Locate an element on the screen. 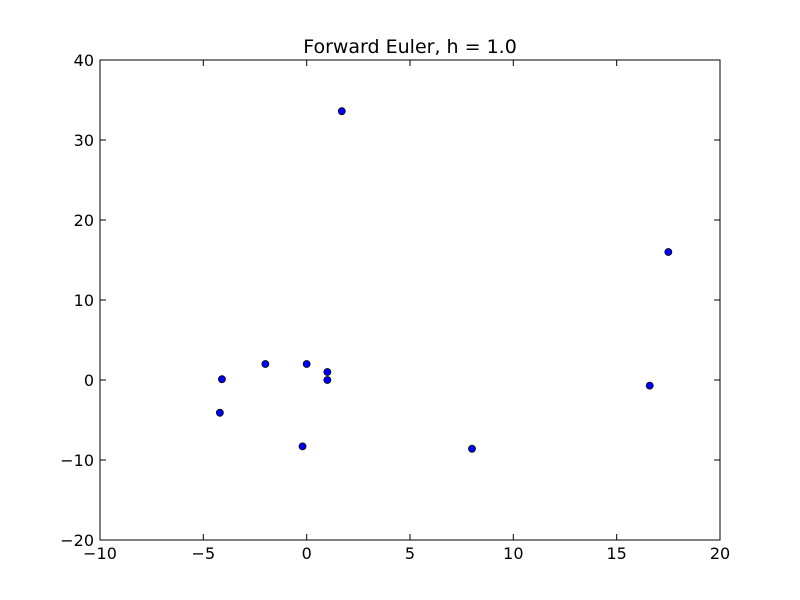  y-tick-label: 20 is located at coordinates (84, 220).